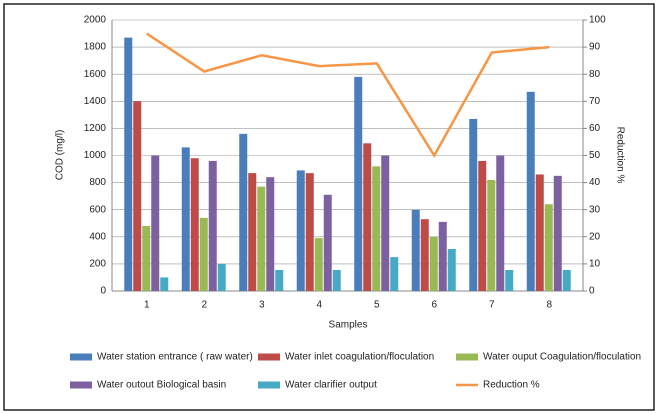 This screenshot has width=658, height=414. I want to click on x-tick-label: 1, so click(147, 305).